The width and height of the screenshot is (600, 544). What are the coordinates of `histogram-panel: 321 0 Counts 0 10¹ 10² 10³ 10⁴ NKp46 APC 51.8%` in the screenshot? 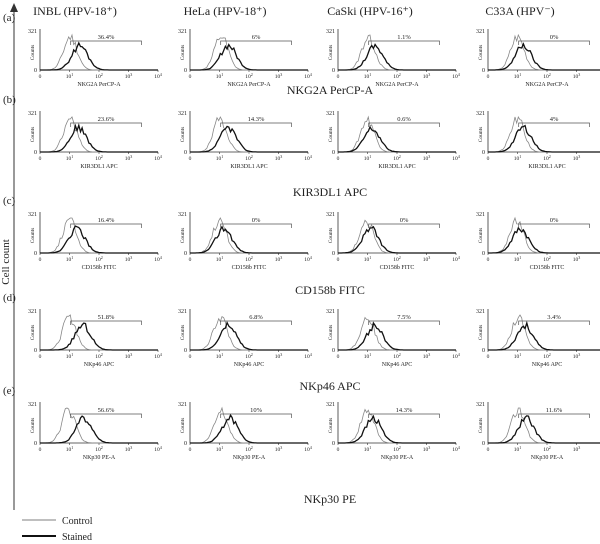 It's located at (95, 338).